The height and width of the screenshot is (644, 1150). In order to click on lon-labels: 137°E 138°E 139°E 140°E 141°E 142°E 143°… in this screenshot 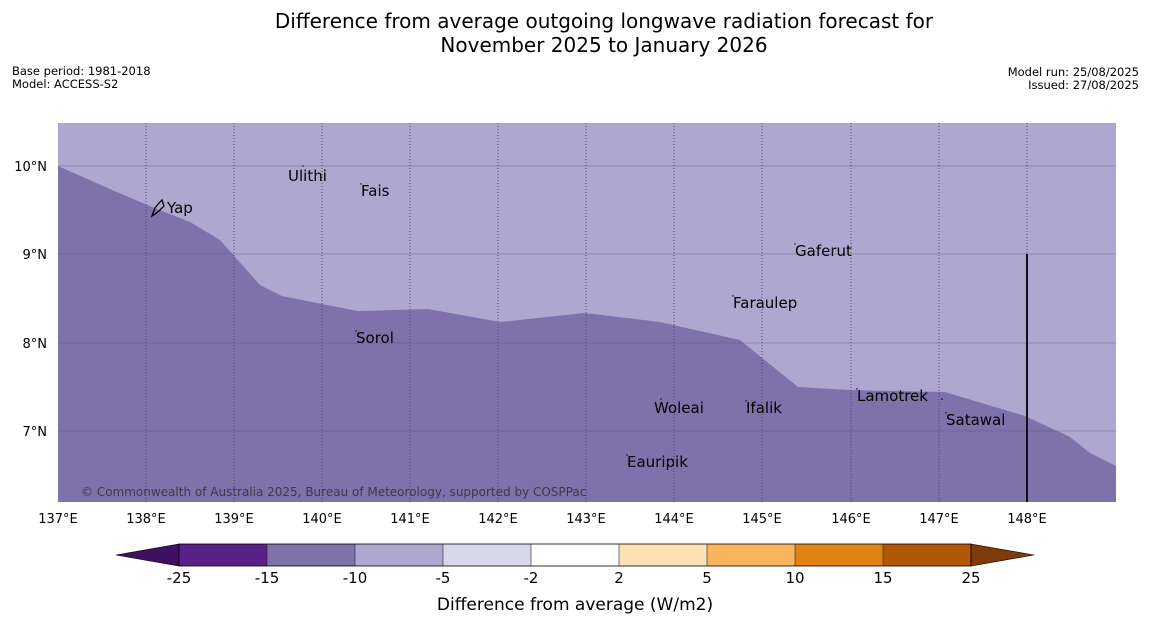, I will do `click(542, 519)`.